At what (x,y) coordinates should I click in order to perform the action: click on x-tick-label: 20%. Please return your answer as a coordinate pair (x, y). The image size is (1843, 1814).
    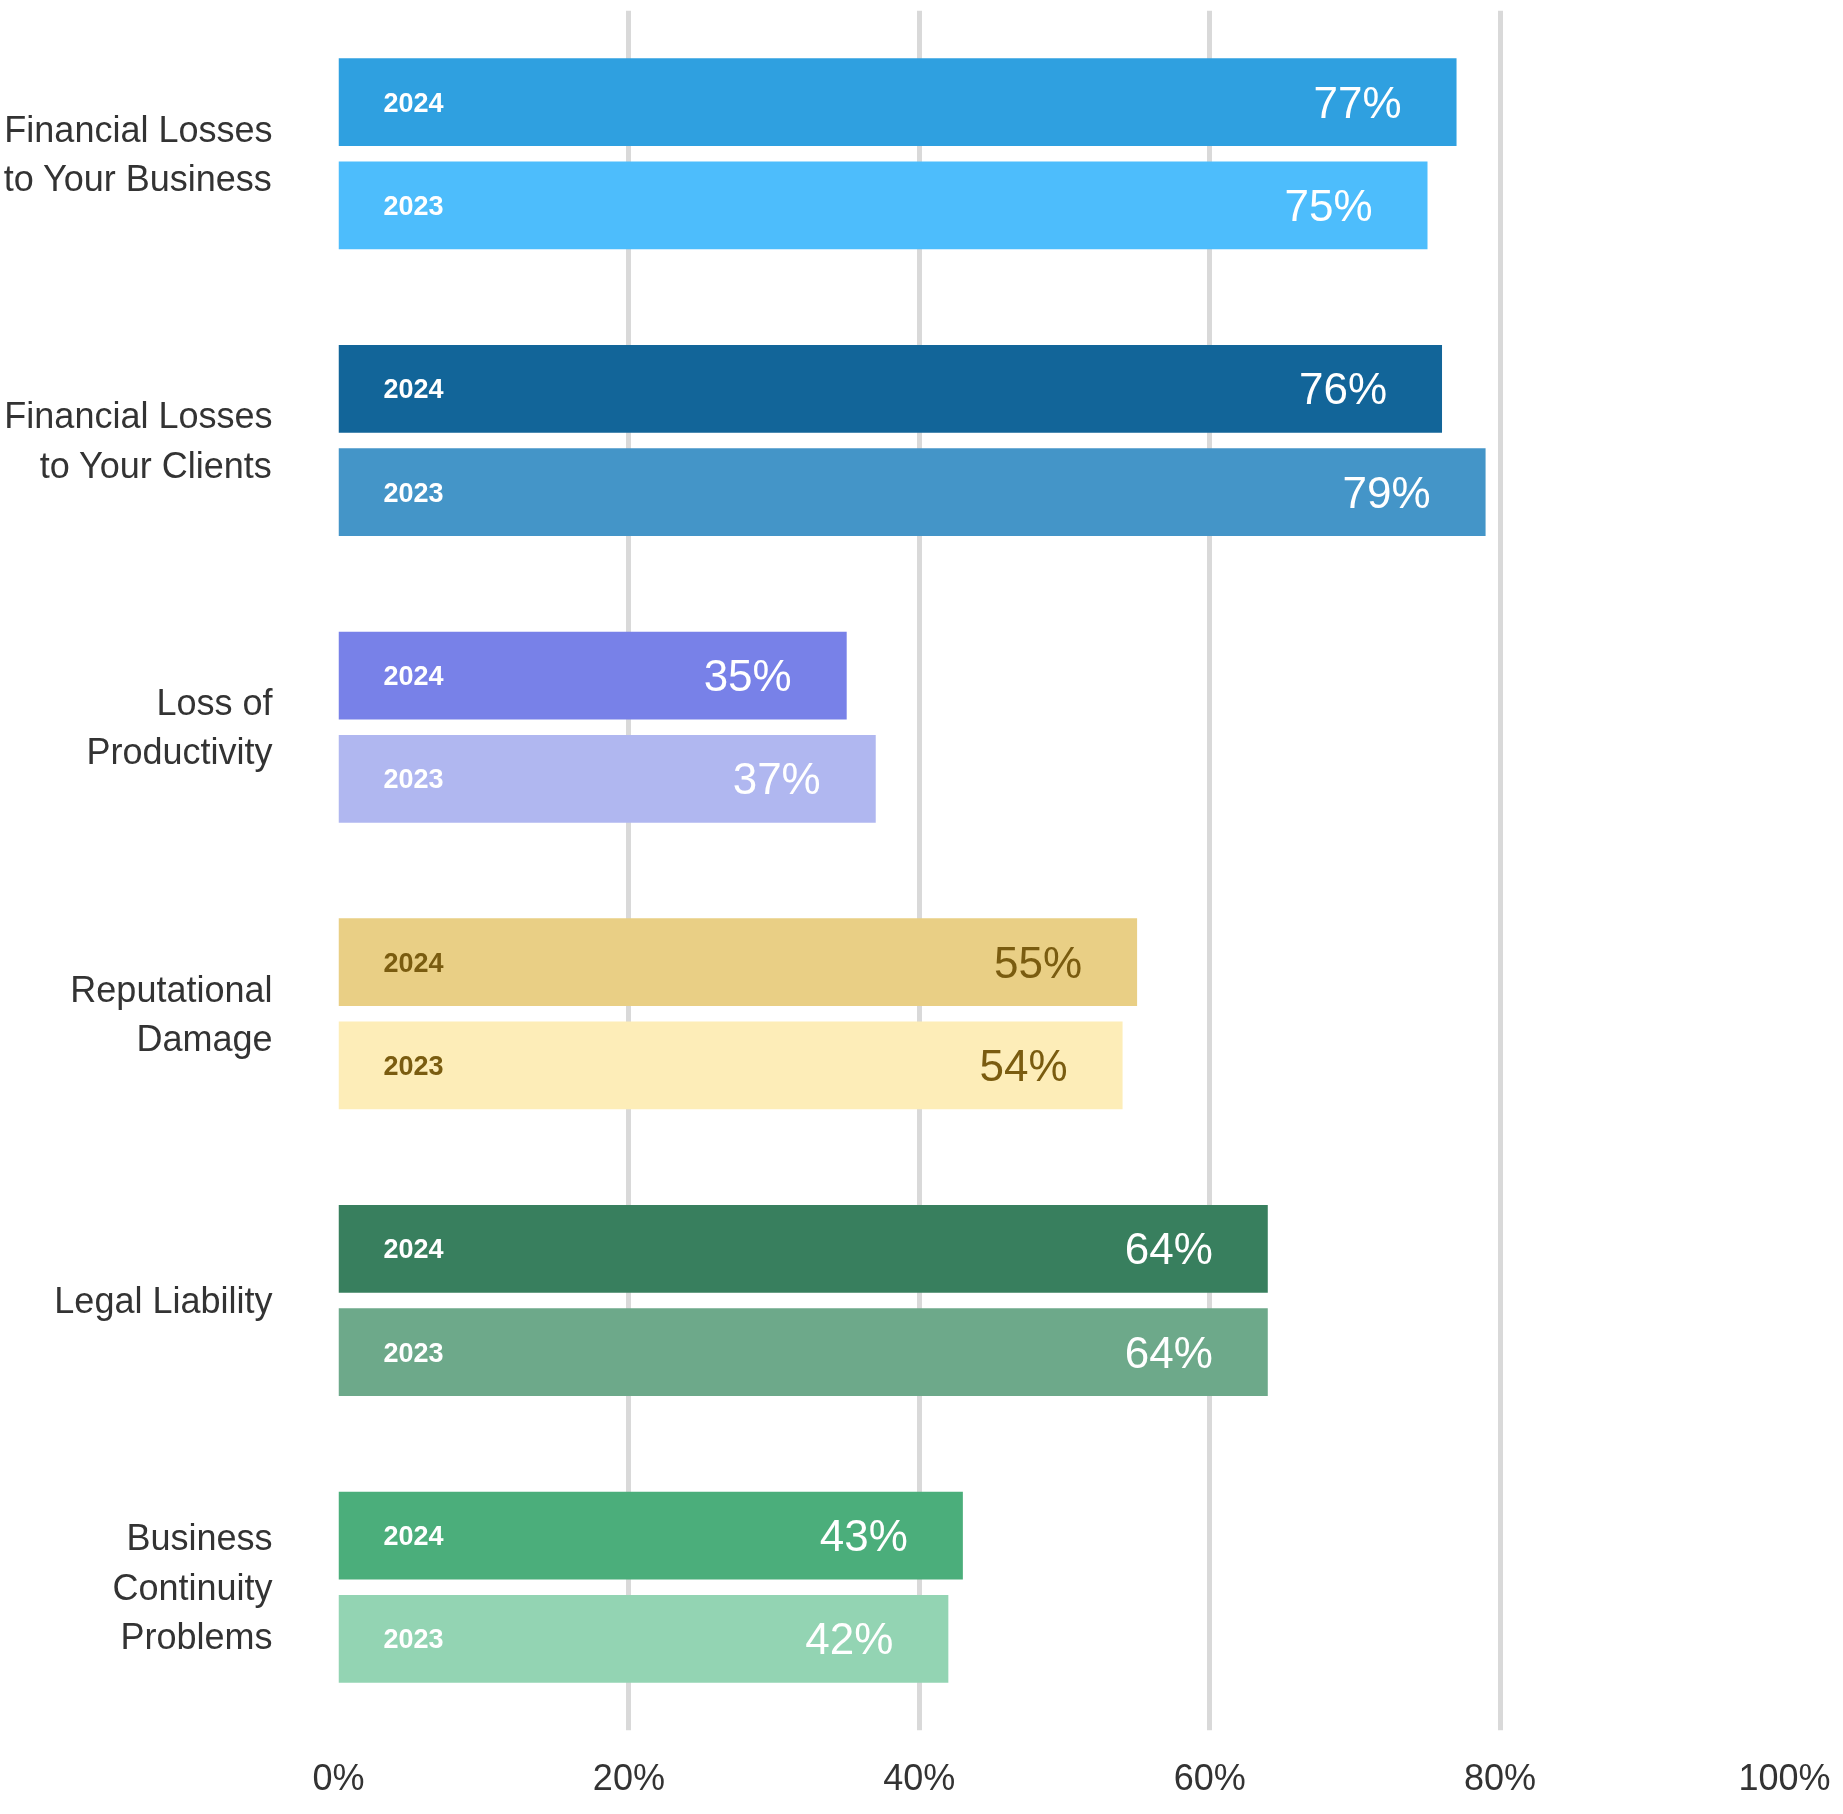
    Looking at the image, I should click on (628, 1777).